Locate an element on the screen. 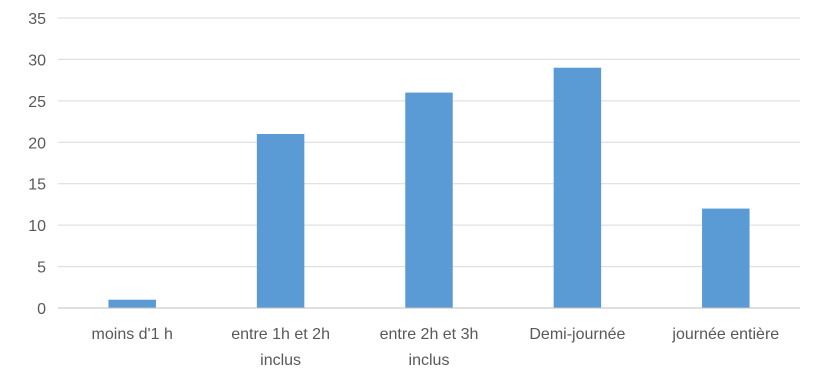  x-category-label-2-line-1: inclus is located at coordinates (429, 360).